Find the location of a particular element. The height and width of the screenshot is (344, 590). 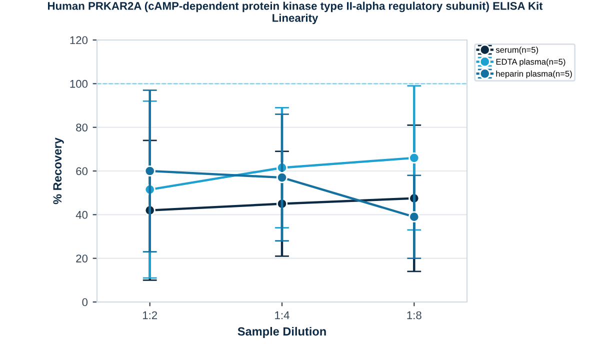

y-tick-label: 60 is located at coordinates (82, 171).